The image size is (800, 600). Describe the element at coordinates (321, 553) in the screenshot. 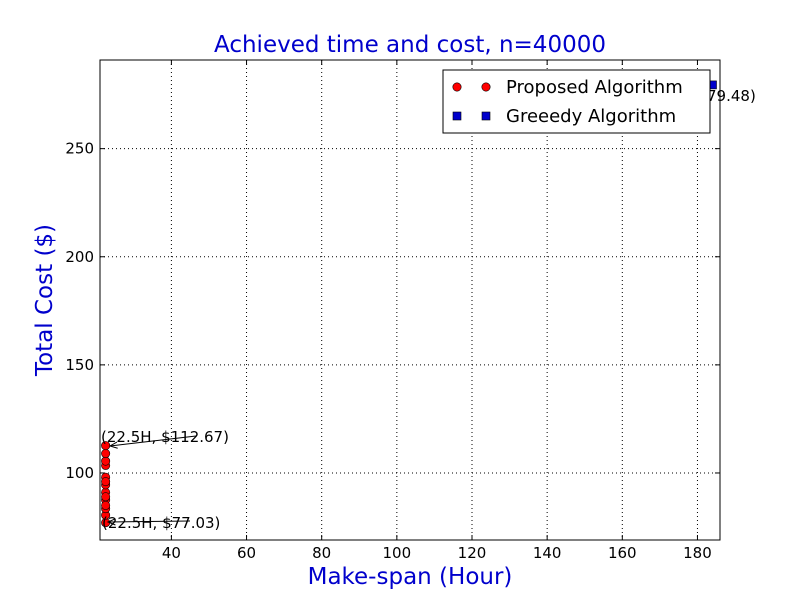

I see `x-tick-label: 80` at that location.